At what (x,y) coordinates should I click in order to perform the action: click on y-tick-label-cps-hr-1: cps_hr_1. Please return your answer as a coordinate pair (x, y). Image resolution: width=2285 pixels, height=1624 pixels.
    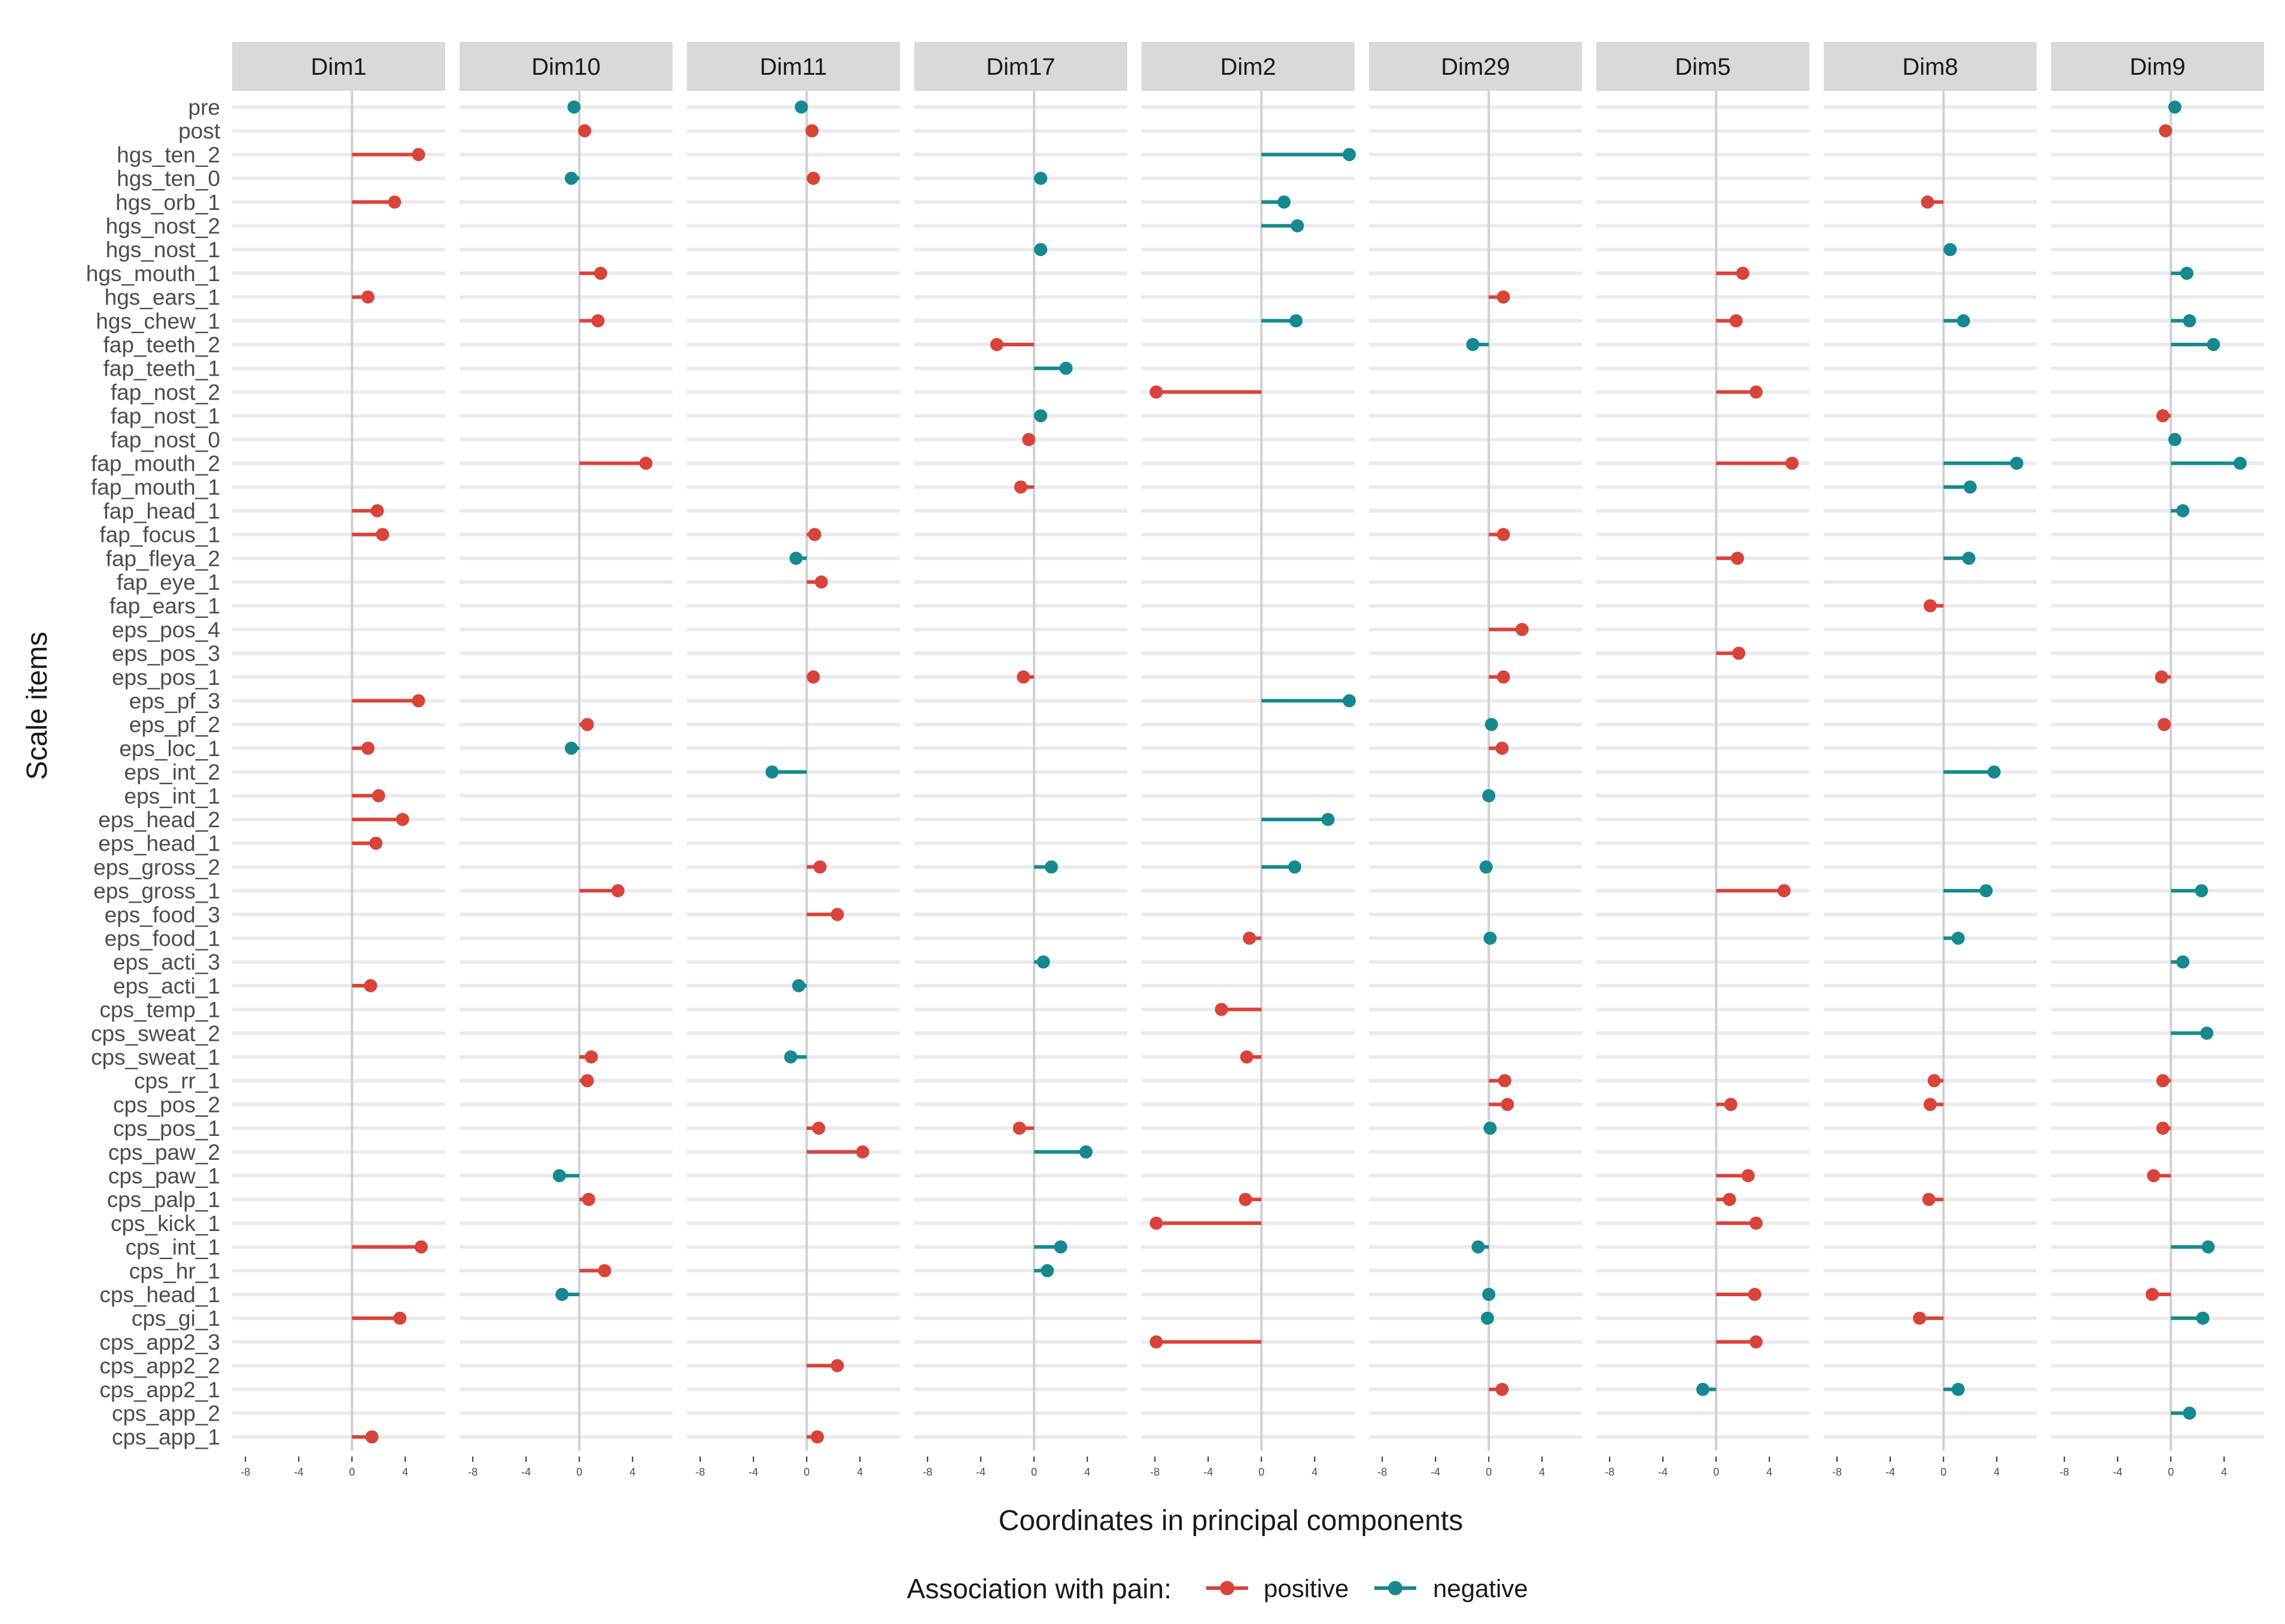
    Looking at the image, I should click on (174, 1271).